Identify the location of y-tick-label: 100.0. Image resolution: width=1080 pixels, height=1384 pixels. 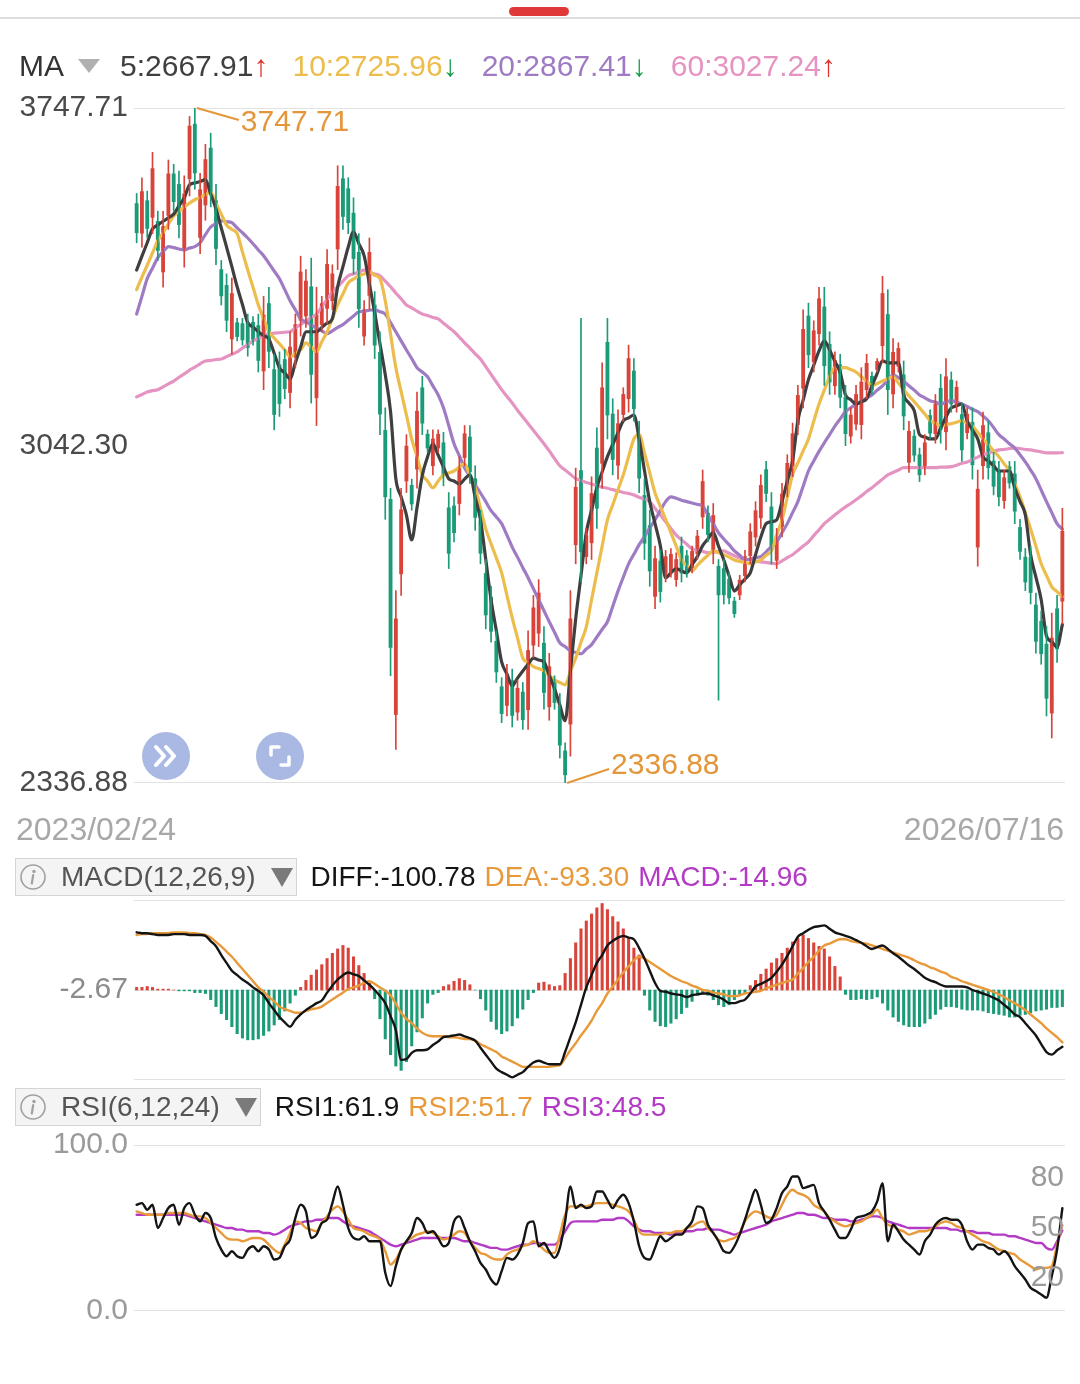
(90, 1143).